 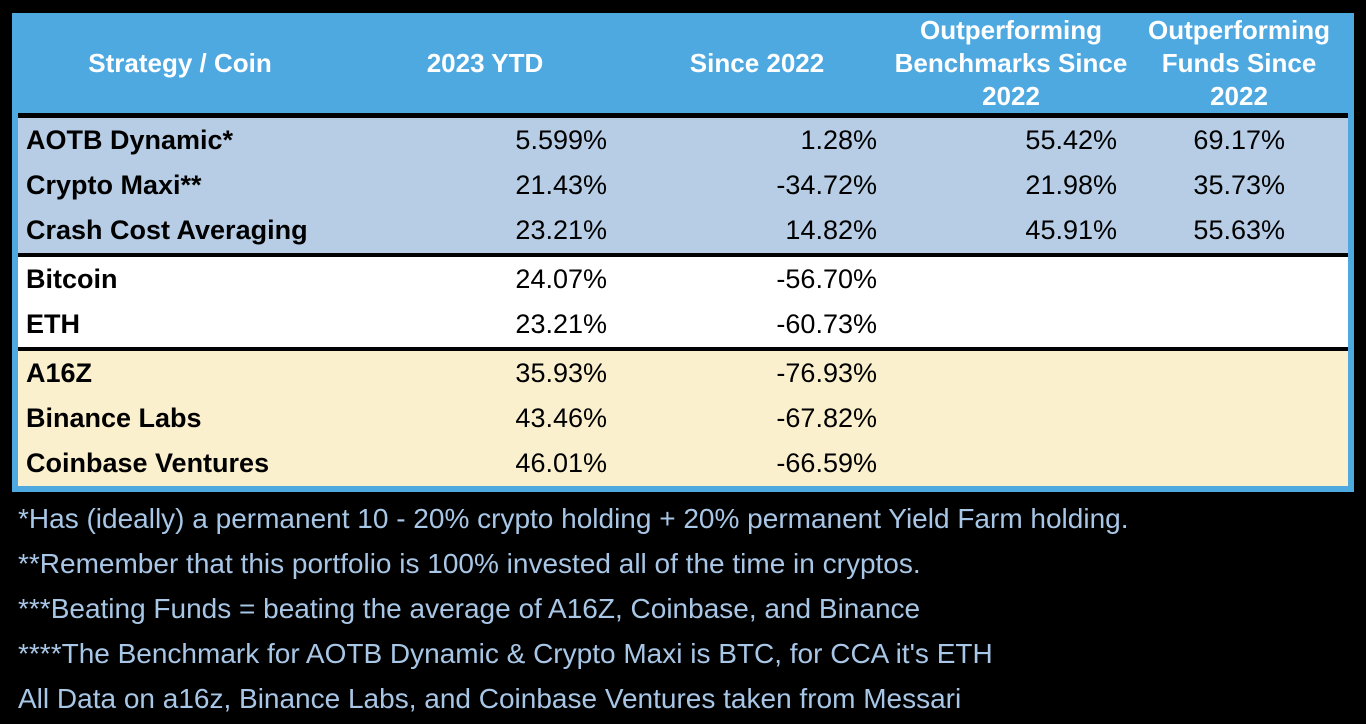 What do you see at coordinates (1011, 62) in the screenshot?
I see `column-header-outperforming-benchmarks: Outperforming Benchmarks Since 2022` at bounding box center [1011, 62].